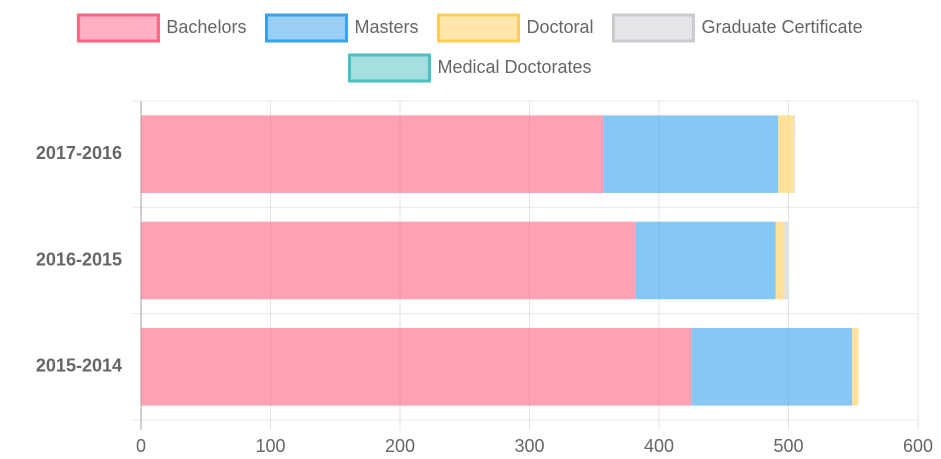  What do you see at coordinates (782, 27) in the screenshot?
I see `legend-label: Graduate Certificate` at bounding box center [782, 27].